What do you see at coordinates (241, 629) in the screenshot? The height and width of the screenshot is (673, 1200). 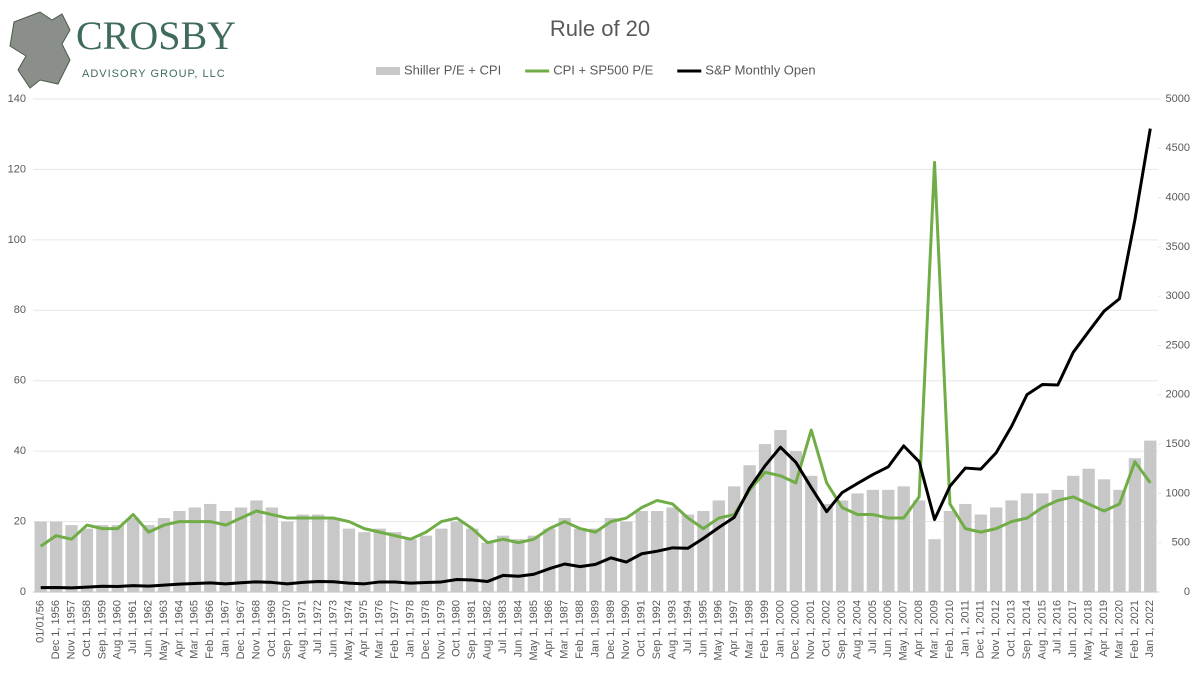 I see `x-tick-label: Dec 1, 1967` at bounding box center [241, 629].